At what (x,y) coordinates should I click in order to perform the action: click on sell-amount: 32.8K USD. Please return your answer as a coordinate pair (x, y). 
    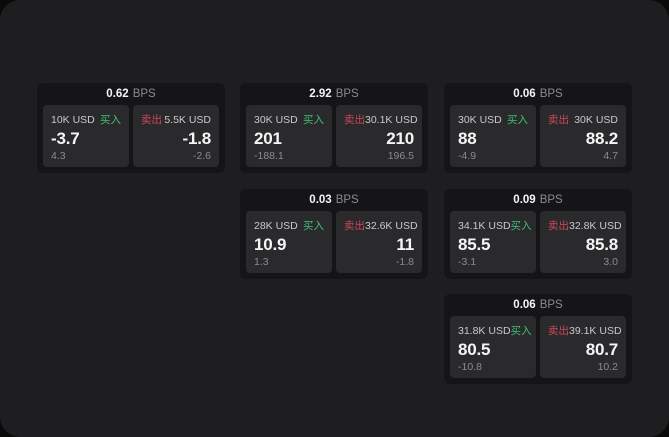
    Looking at the image, I should click on (595, 225).